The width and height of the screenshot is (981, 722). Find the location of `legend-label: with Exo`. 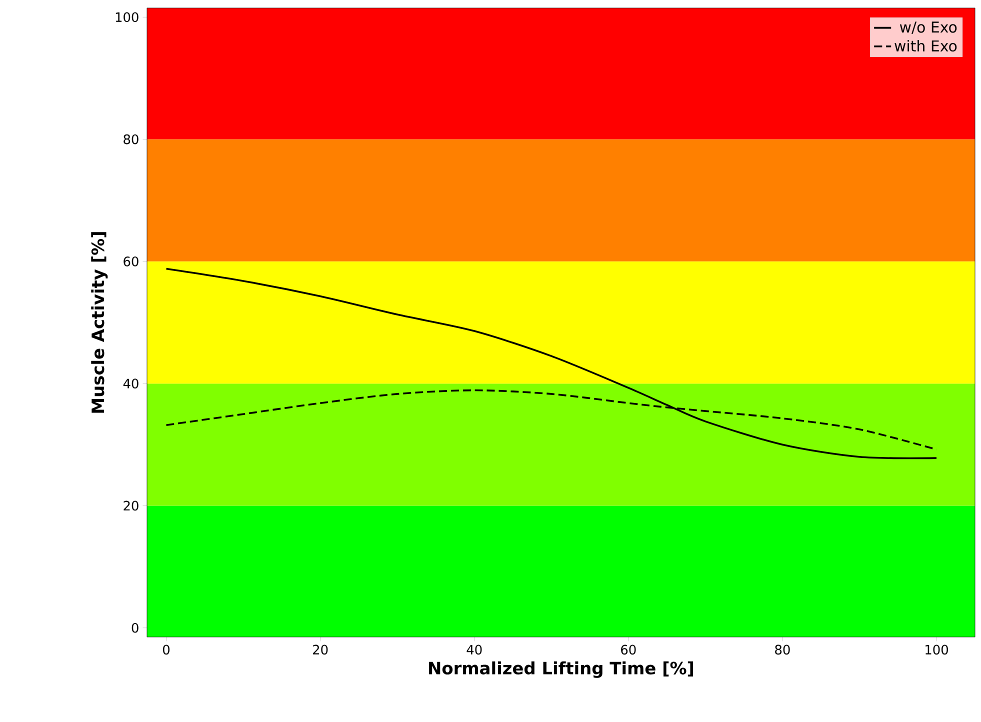

legend-label: with Exo is located at coordinates (925, 46).